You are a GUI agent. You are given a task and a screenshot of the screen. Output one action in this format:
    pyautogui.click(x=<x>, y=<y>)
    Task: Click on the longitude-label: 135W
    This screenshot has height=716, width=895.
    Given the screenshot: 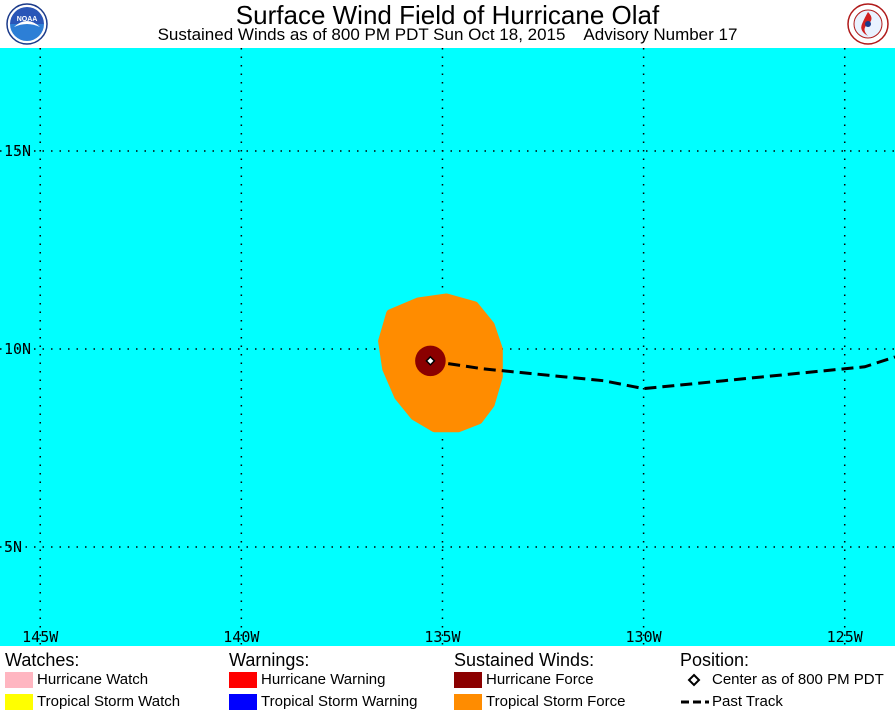 What is the action you would take?
    pyautogui.click(x=442, y=637)
    